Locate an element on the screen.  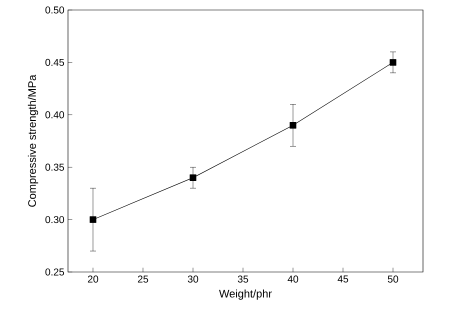
y-axis-title: Compressive strength/MPa is located at coordinates (33, 140).